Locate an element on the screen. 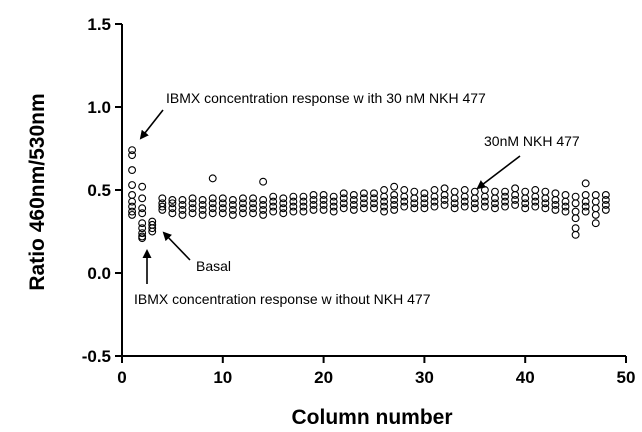 The height and width of the screenshot is (432, 642). y-tick-label: -0.5 is located at coordinates (96, 356).